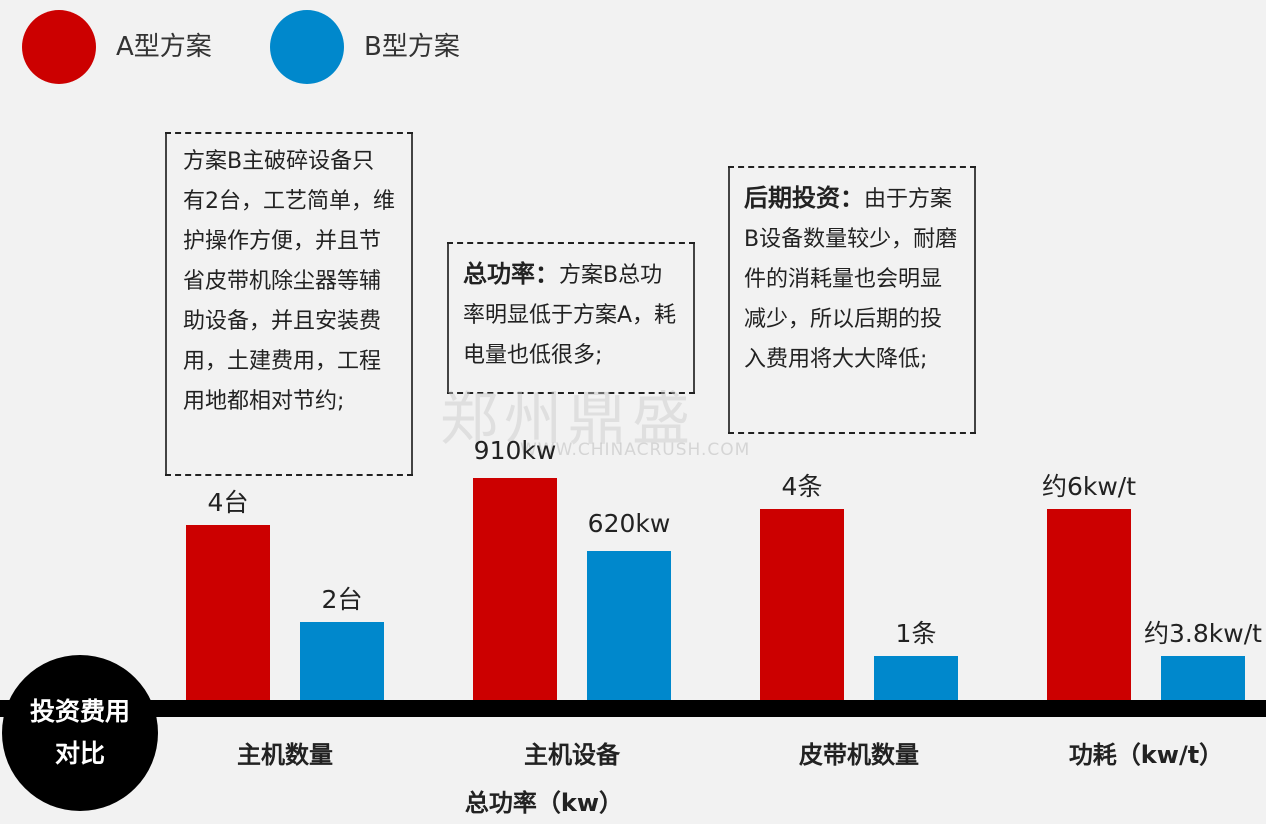  What do you see at coordinates (80, 733) in the screenshot?
I see `axis-badge: 投资费用 对比` at bounding box center [80, 733].